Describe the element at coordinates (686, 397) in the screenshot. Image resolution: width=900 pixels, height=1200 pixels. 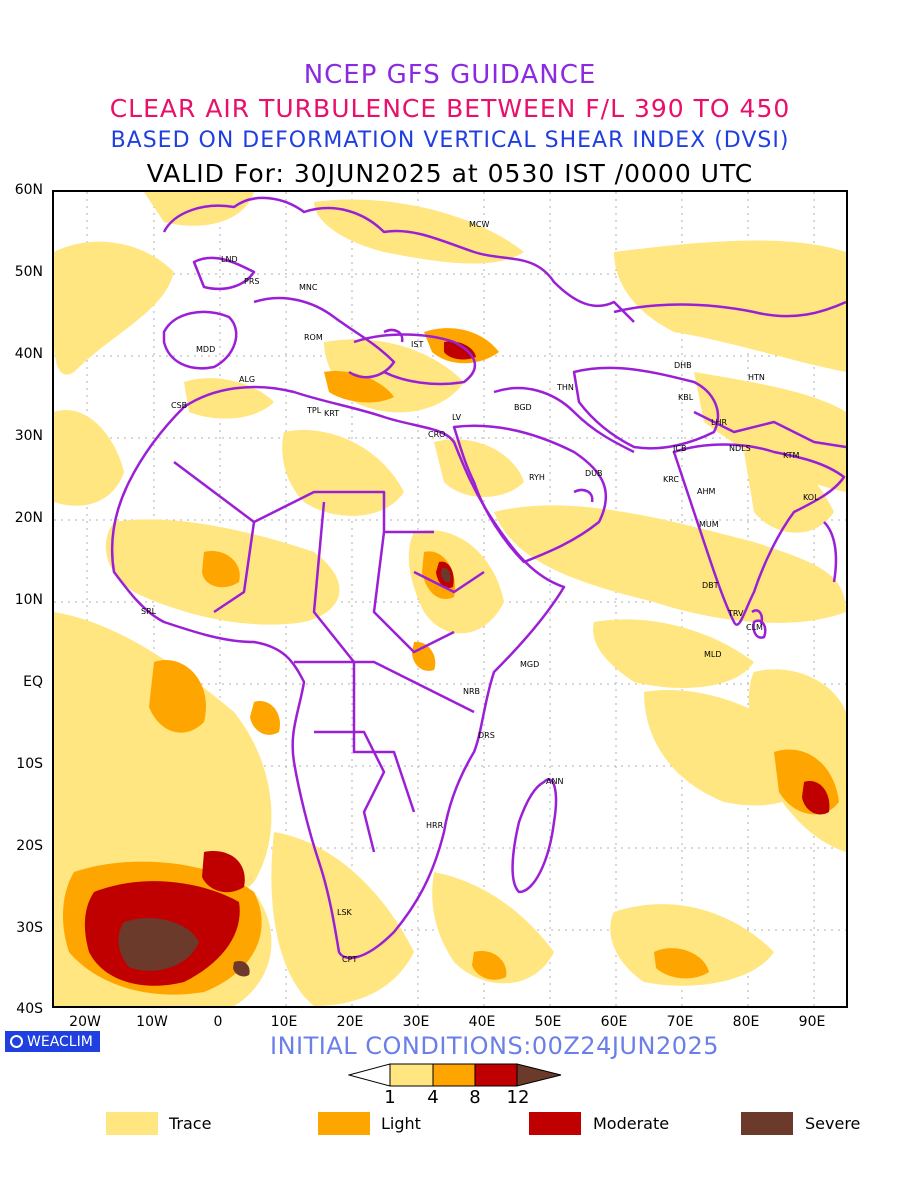
I see `station-label: KBL` at that location.